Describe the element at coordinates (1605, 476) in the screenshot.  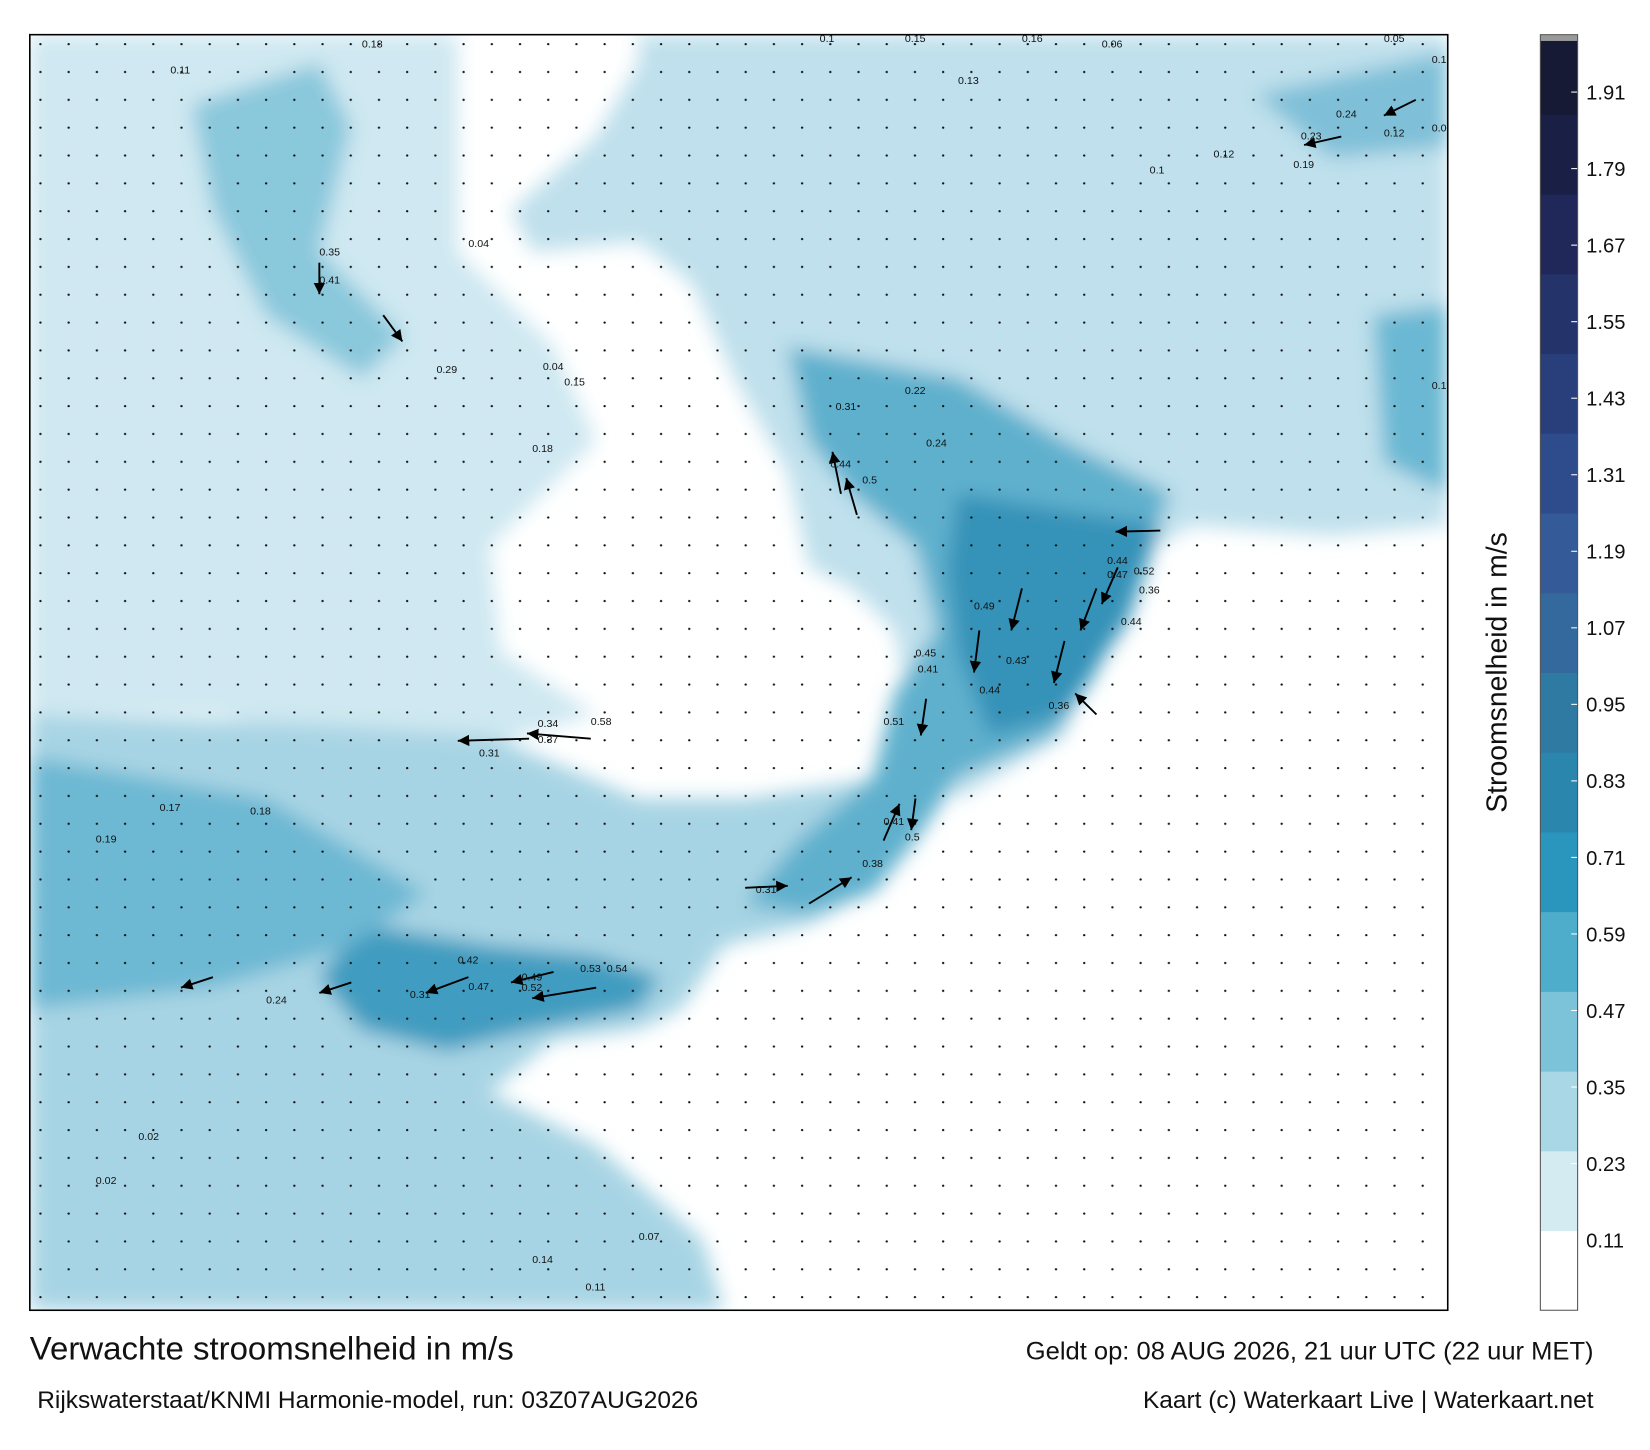
I see `colorbar-tick-label: 1.31` at that location.